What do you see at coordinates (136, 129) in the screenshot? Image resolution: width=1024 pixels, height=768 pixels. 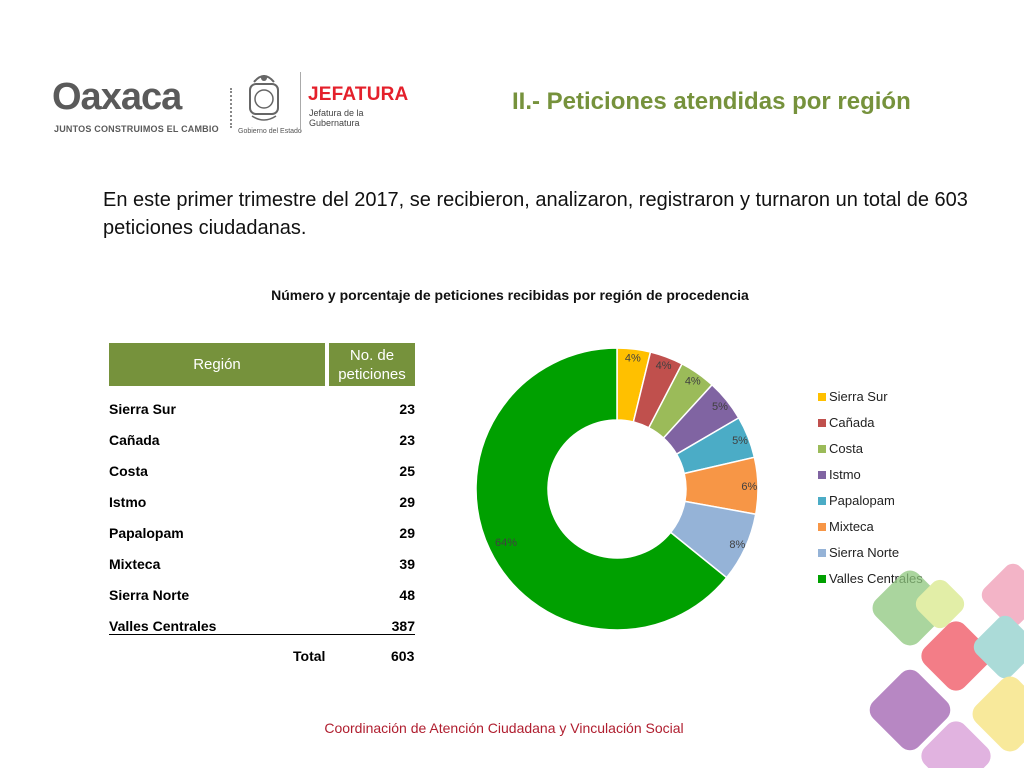 I see `oaxaca-tagline: JUNTOS CONSTRUIMOS EL CAMBIO` at bounding box center [136, 129].